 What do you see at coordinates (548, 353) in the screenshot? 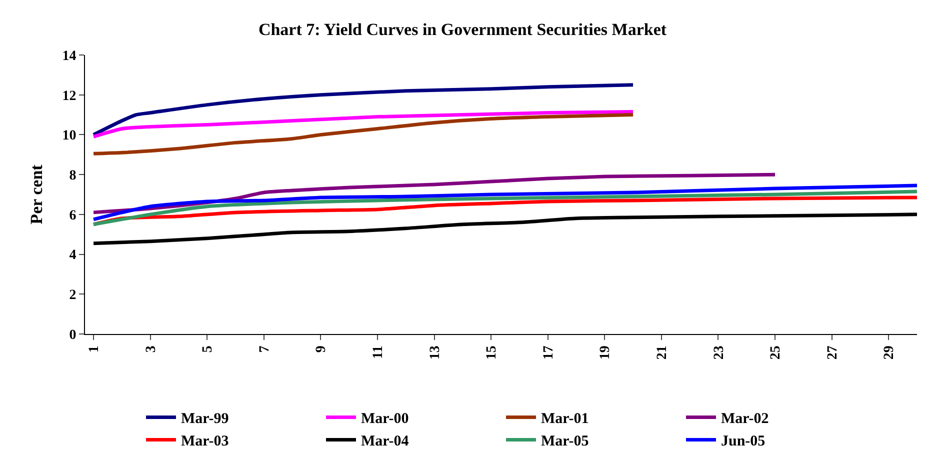
I see `x-tick-label: 17` at bounding box center [548, 353].